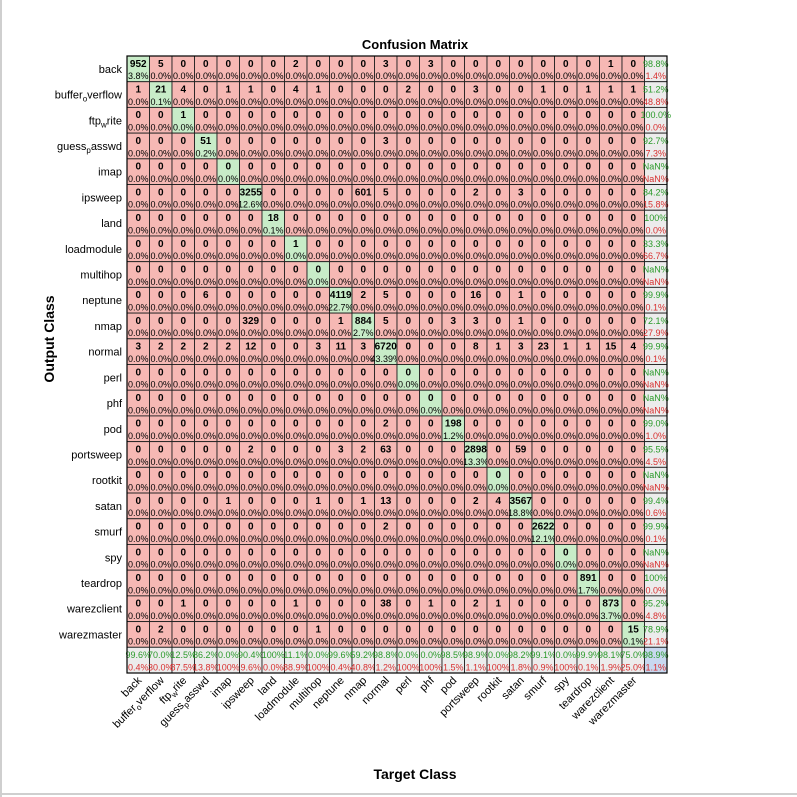 This screenshot has height=797, width=797. Describe the element at coordinates (296, 90) in the screenshot. I see `cell-count: 4` at that location.